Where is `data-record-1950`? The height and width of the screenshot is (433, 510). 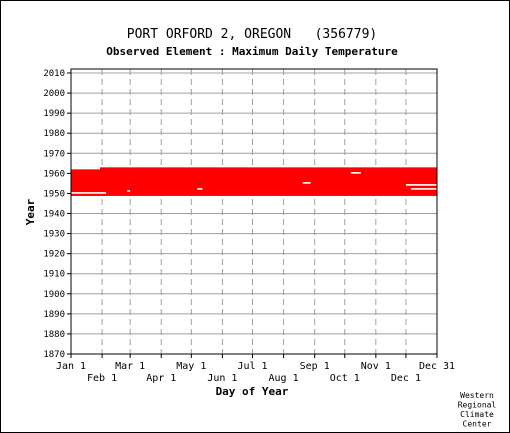 data-record-1950 is located at coordinates (254, 192).